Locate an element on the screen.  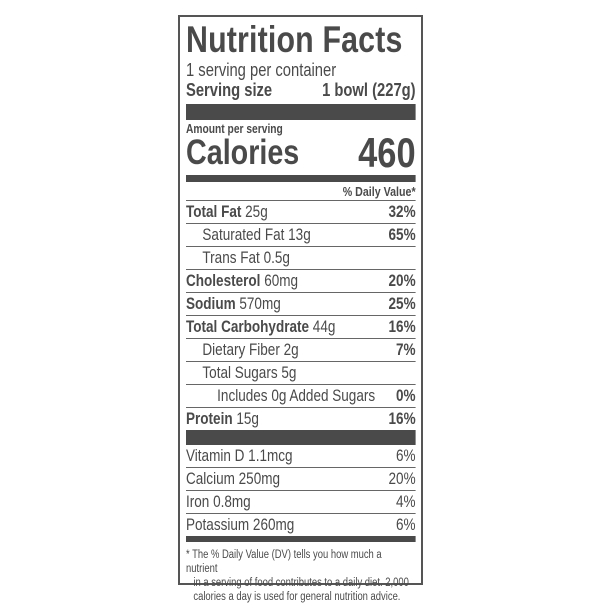
nutrient-name: Trans Fat is located at coordinates (231, 258).